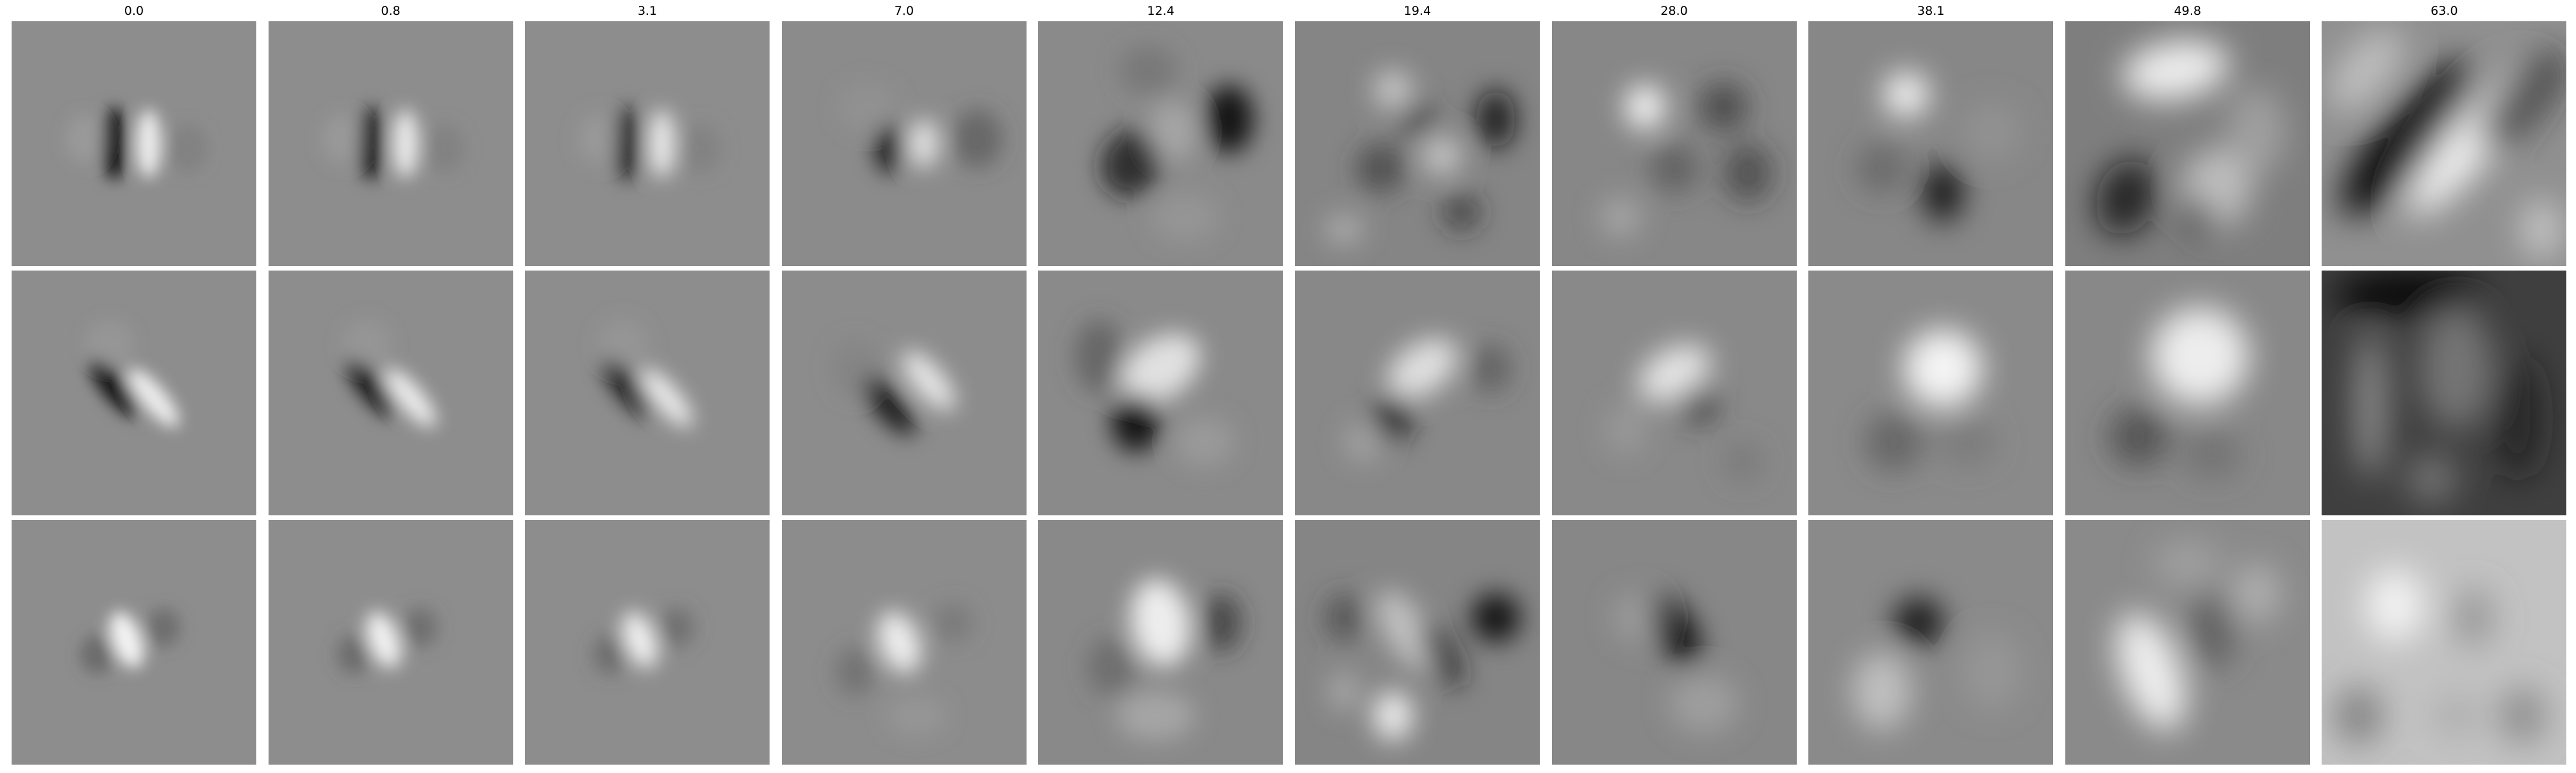 This screenshot has width=2576, height=773. What do you see at coordinates (904, 11) in the screenshot?
I see `column-label: 7.0` at bounding box center [904, 11].